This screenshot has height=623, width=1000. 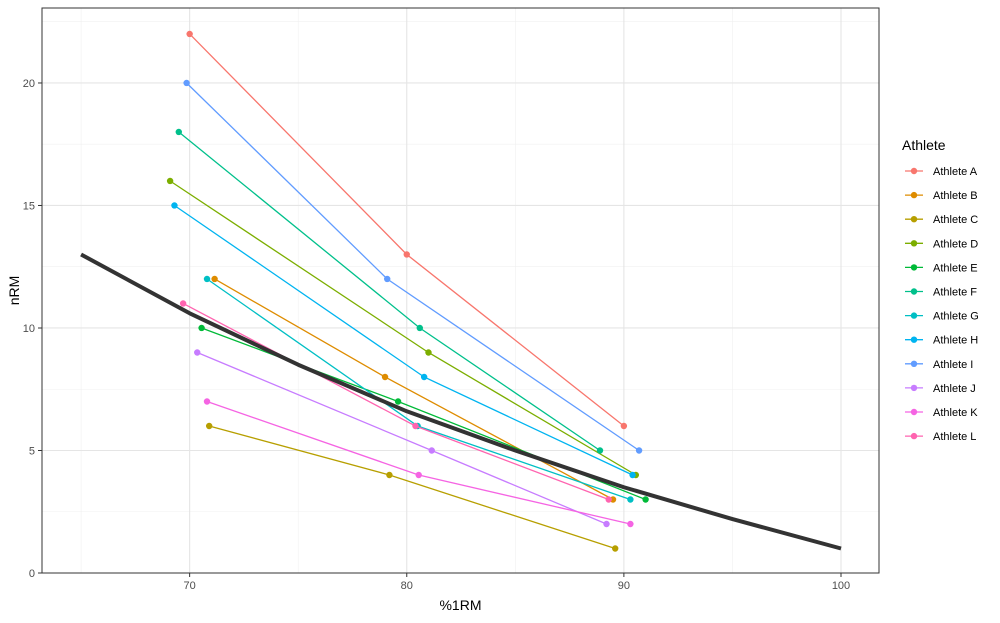 I want to click on y-tick-label: 20, so click(x=29, y=84).